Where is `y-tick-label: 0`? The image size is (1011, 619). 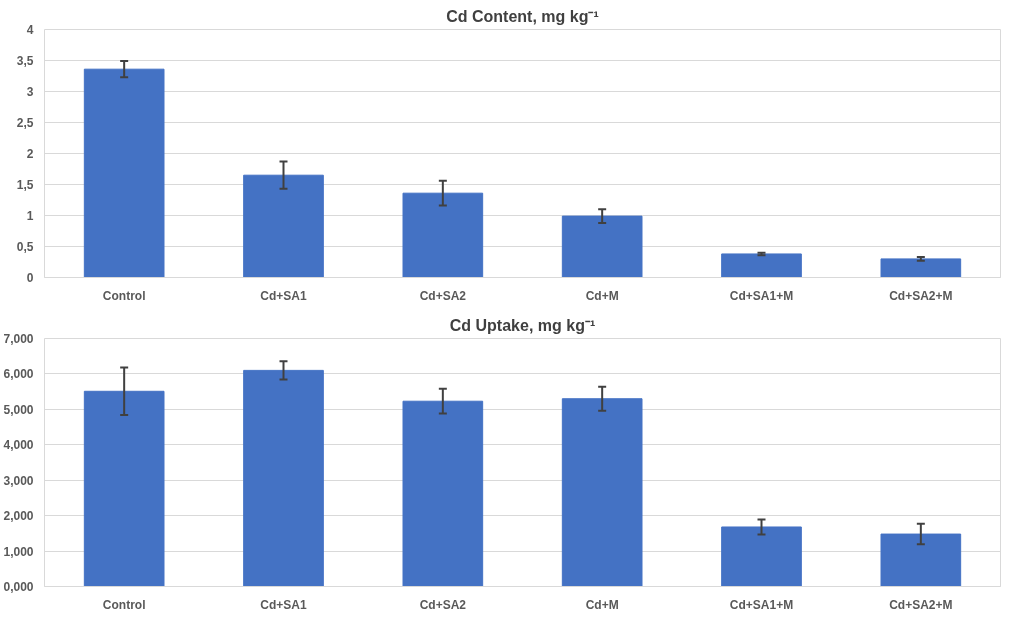 y-tick-label: 0 is located at coordinates (30, 278).